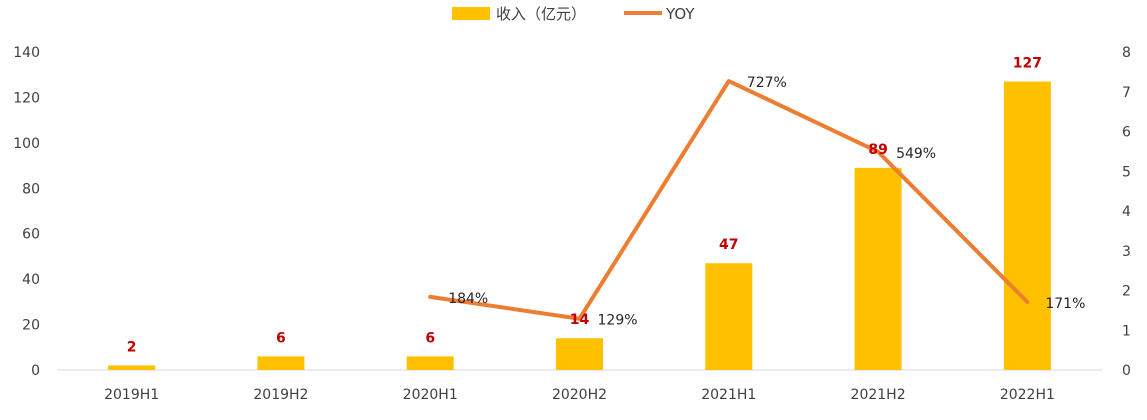  Describe the element at coordinates (468, 299) in the screenshot. I see `yoy-value-label: 184%` at that location.